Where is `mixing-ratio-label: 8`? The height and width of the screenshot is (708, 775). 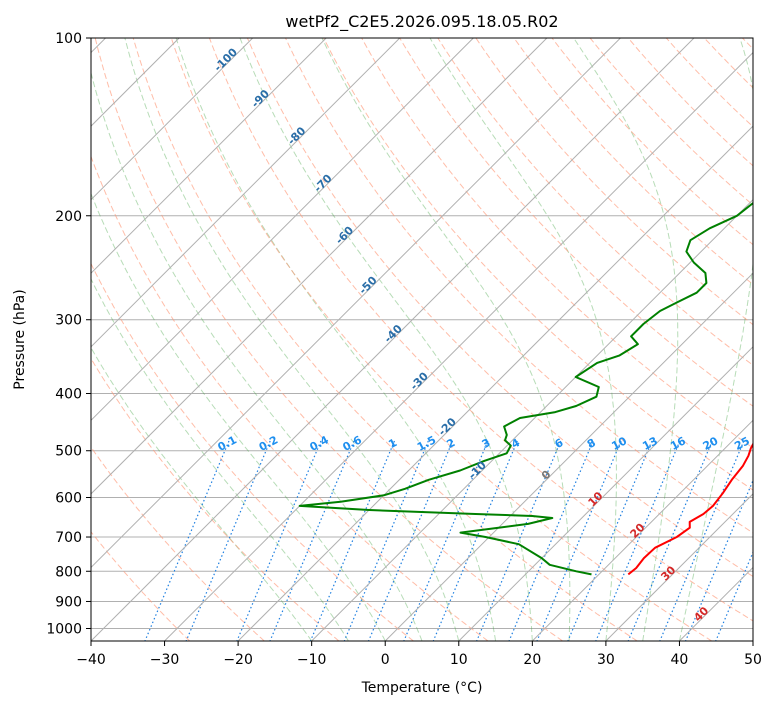 mixing-ratio-label: 8 is located at coordinates (591, 443).